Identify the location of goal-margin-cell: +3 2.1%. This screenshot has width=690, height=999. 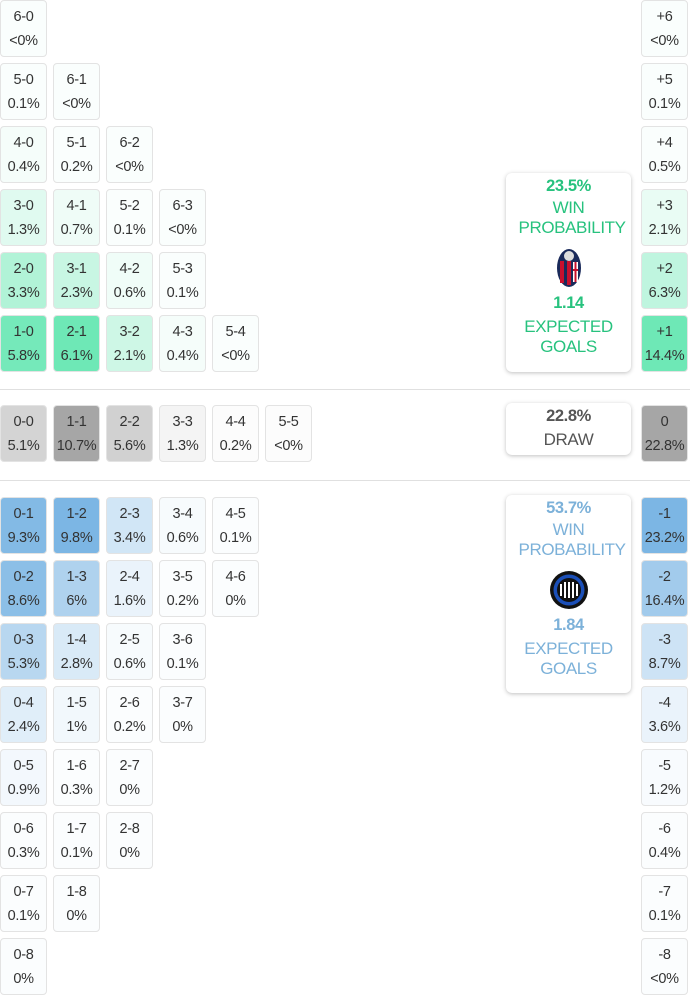
(664, 217).